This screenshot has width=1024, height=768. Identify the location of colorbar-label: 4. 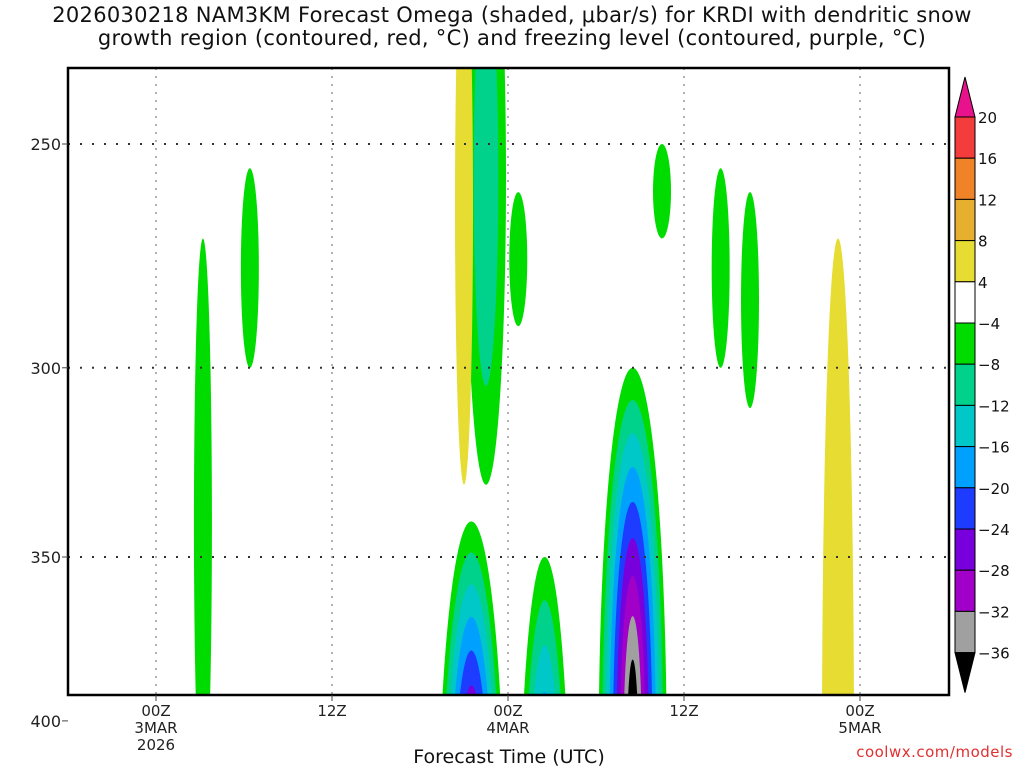
(983, 283).